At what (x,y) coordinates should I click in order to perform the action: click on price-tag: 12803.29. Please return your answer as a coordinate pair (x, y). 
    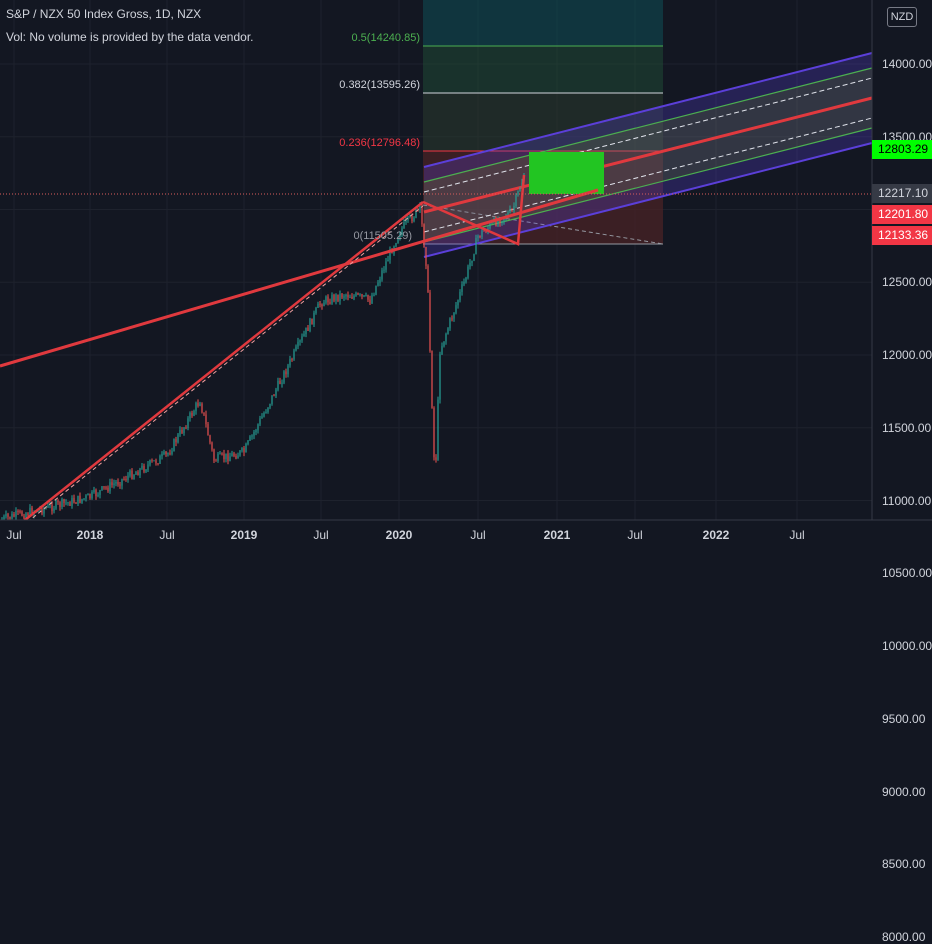
    Looking at the image, I should click on (902, 149).